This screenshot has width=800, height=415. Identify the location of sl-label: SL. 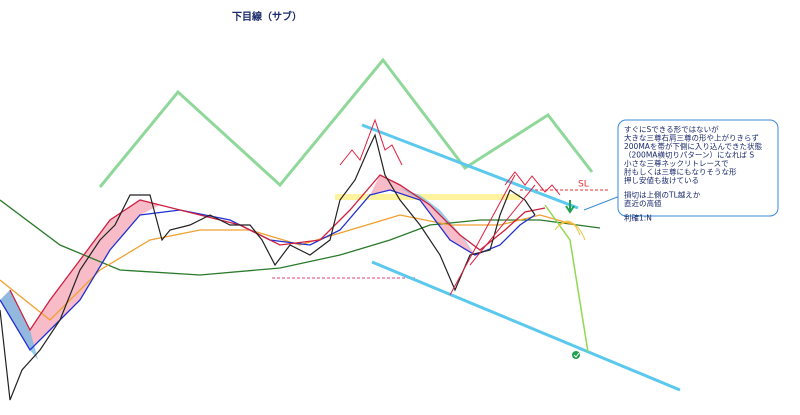
(583, 185).